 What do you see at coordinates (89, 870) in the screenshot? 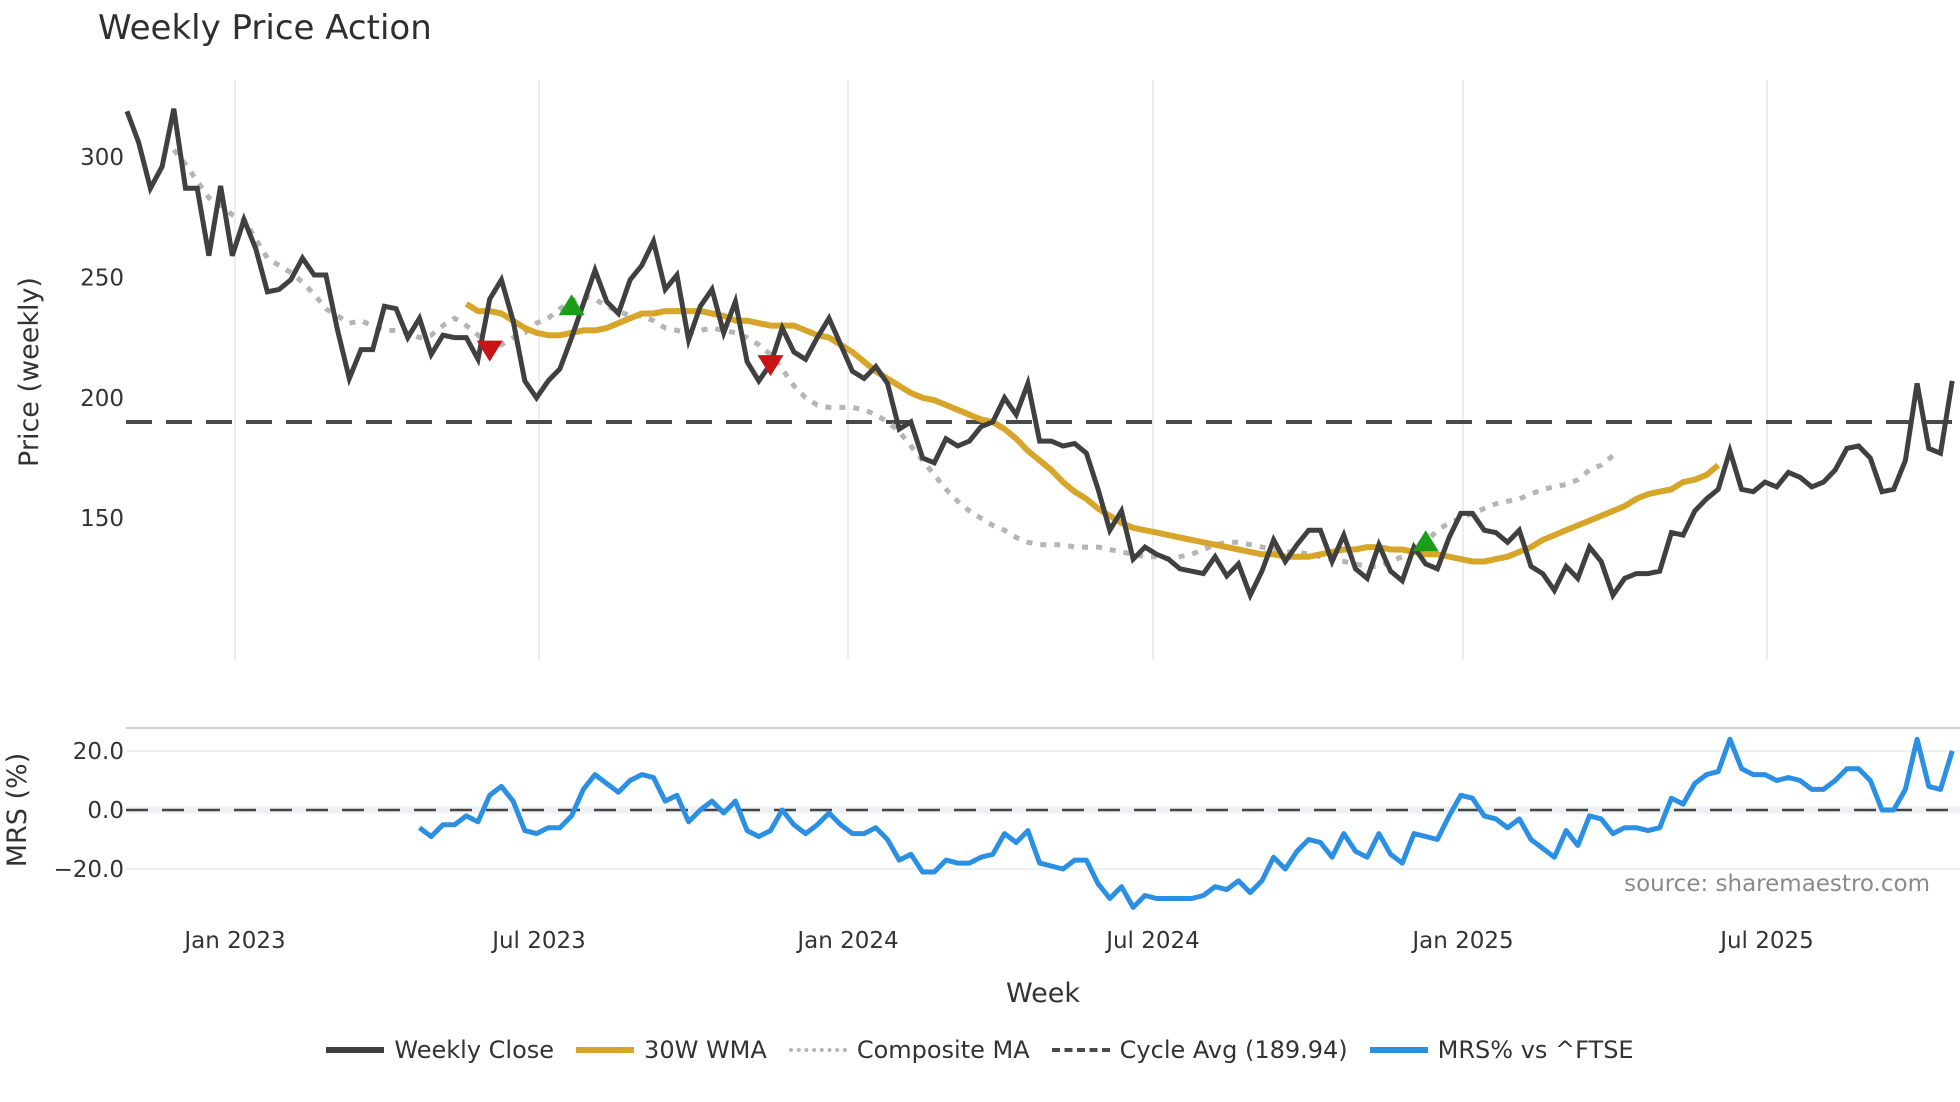
I see `mrs-y-tick-label: −20.0` at bounding box center [89, 870].